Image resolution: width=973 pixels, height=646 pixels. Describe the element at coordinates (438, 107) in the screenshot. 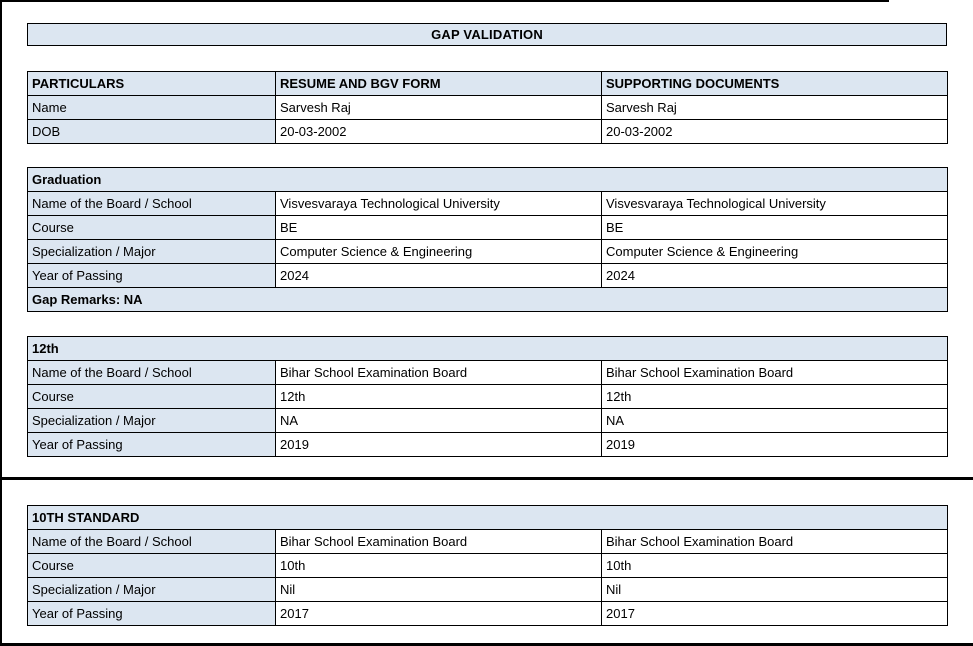

I see `resume-value: Sarvesh Raj` at that location.